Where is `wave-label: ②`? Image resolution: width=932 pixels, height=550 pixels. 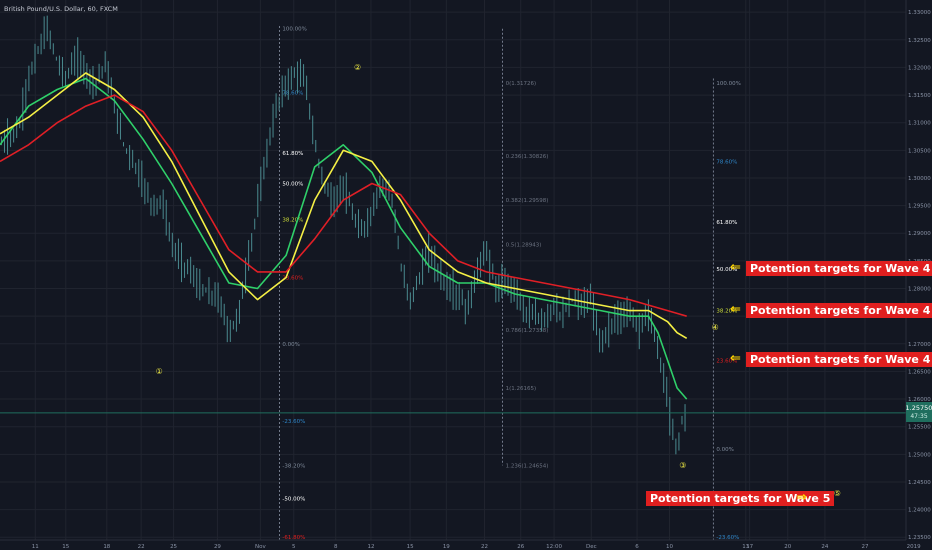 wave-label: ② is located at coordinates (357, 67).